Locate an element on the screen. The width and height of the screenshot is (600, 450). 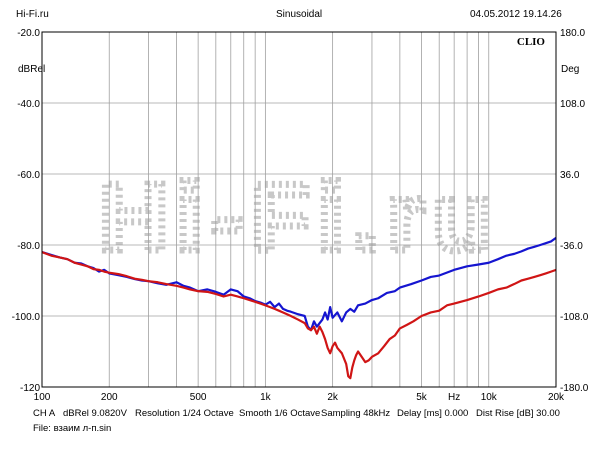
header-mode: Sinusoidal is located at coordinates (299, 14).